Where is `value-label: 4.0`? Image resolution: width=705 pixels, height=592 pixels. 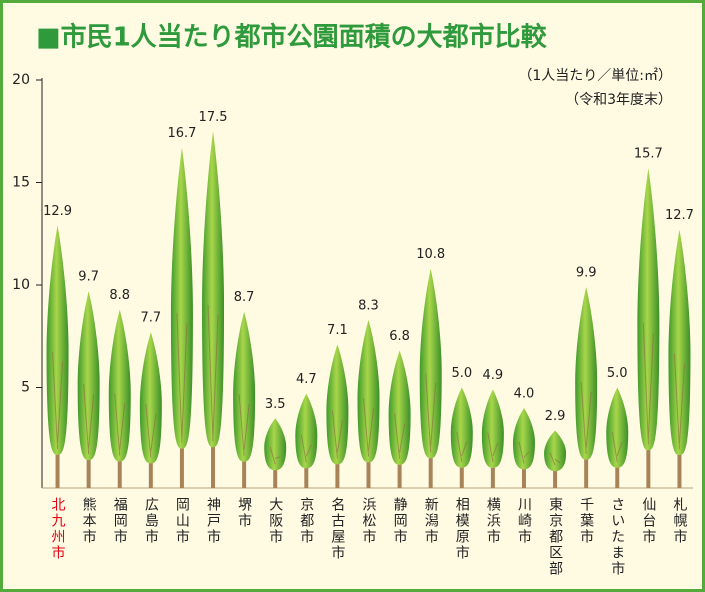
value-label: 4.0 is located at coordinates (524, 394).